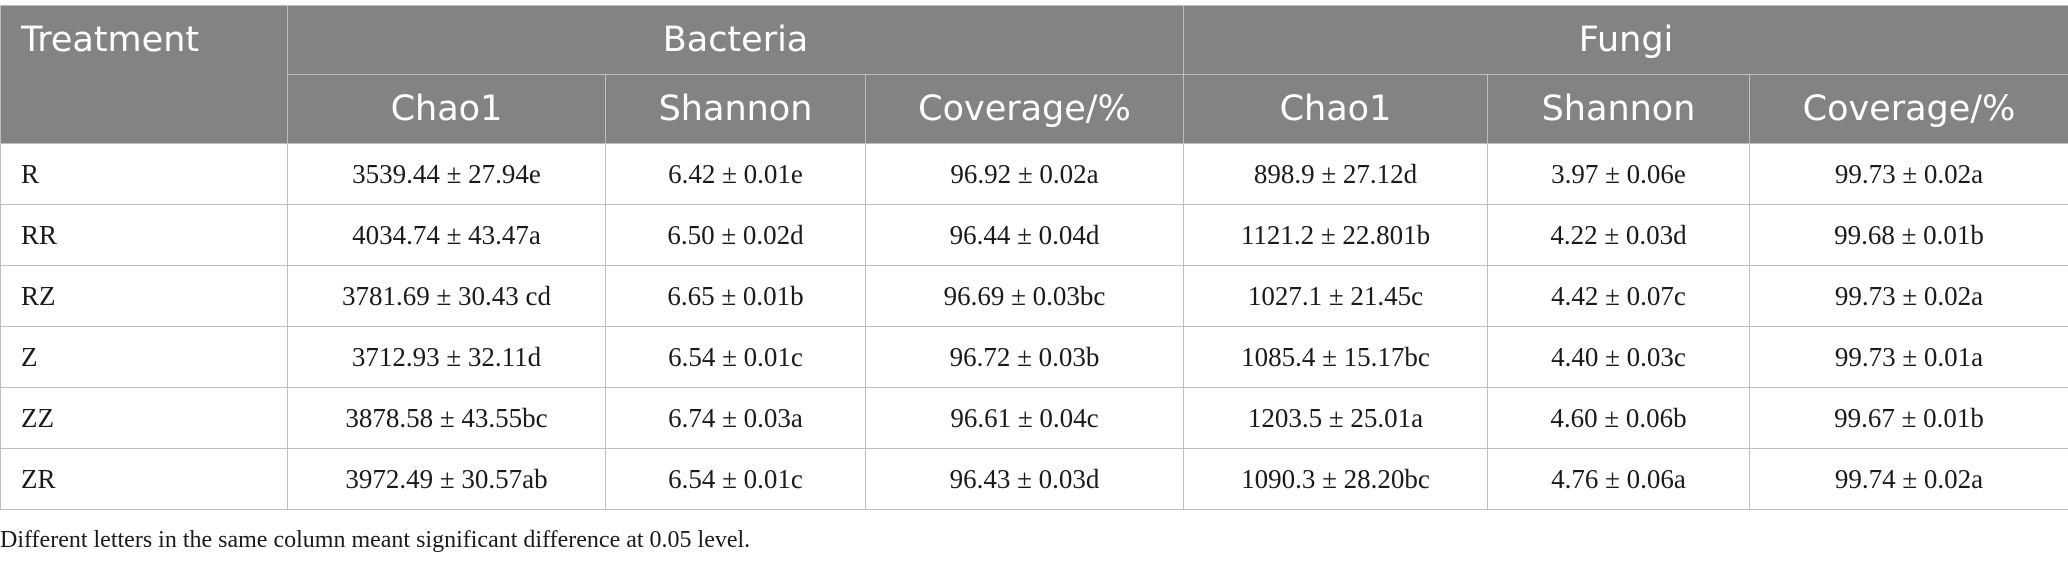 This screenshot has height=562, width=2068. What do you see at coordinates (144, 418) in the screenshot?
I see `row-label: ZZ` at bounding box center [144, 418].